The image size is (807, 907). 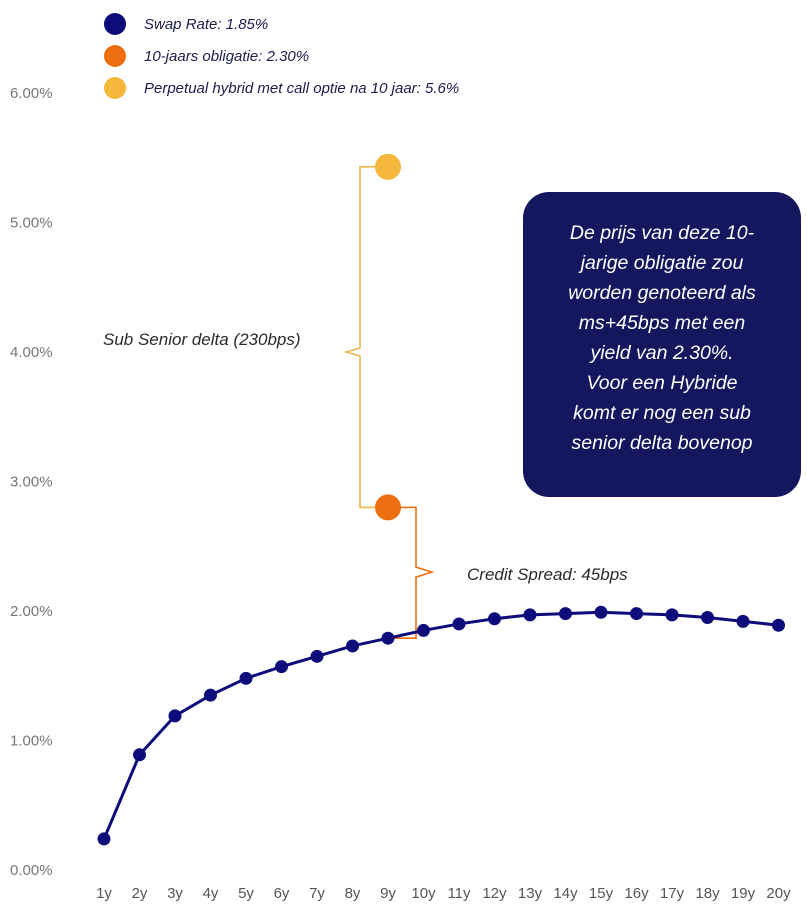 I want to click on legend-item-10y-bond: 10-jaars obligatie: 2.30%, so click(x=281, y=56).